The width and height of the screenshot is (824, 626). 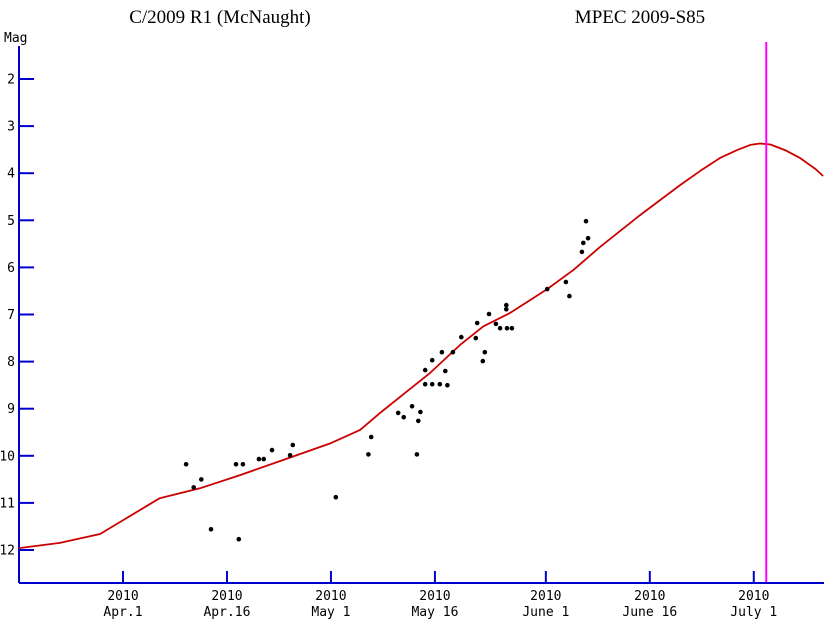 I want to click on x-tick-label-date: Apr.16, so click(x=226, y=612).